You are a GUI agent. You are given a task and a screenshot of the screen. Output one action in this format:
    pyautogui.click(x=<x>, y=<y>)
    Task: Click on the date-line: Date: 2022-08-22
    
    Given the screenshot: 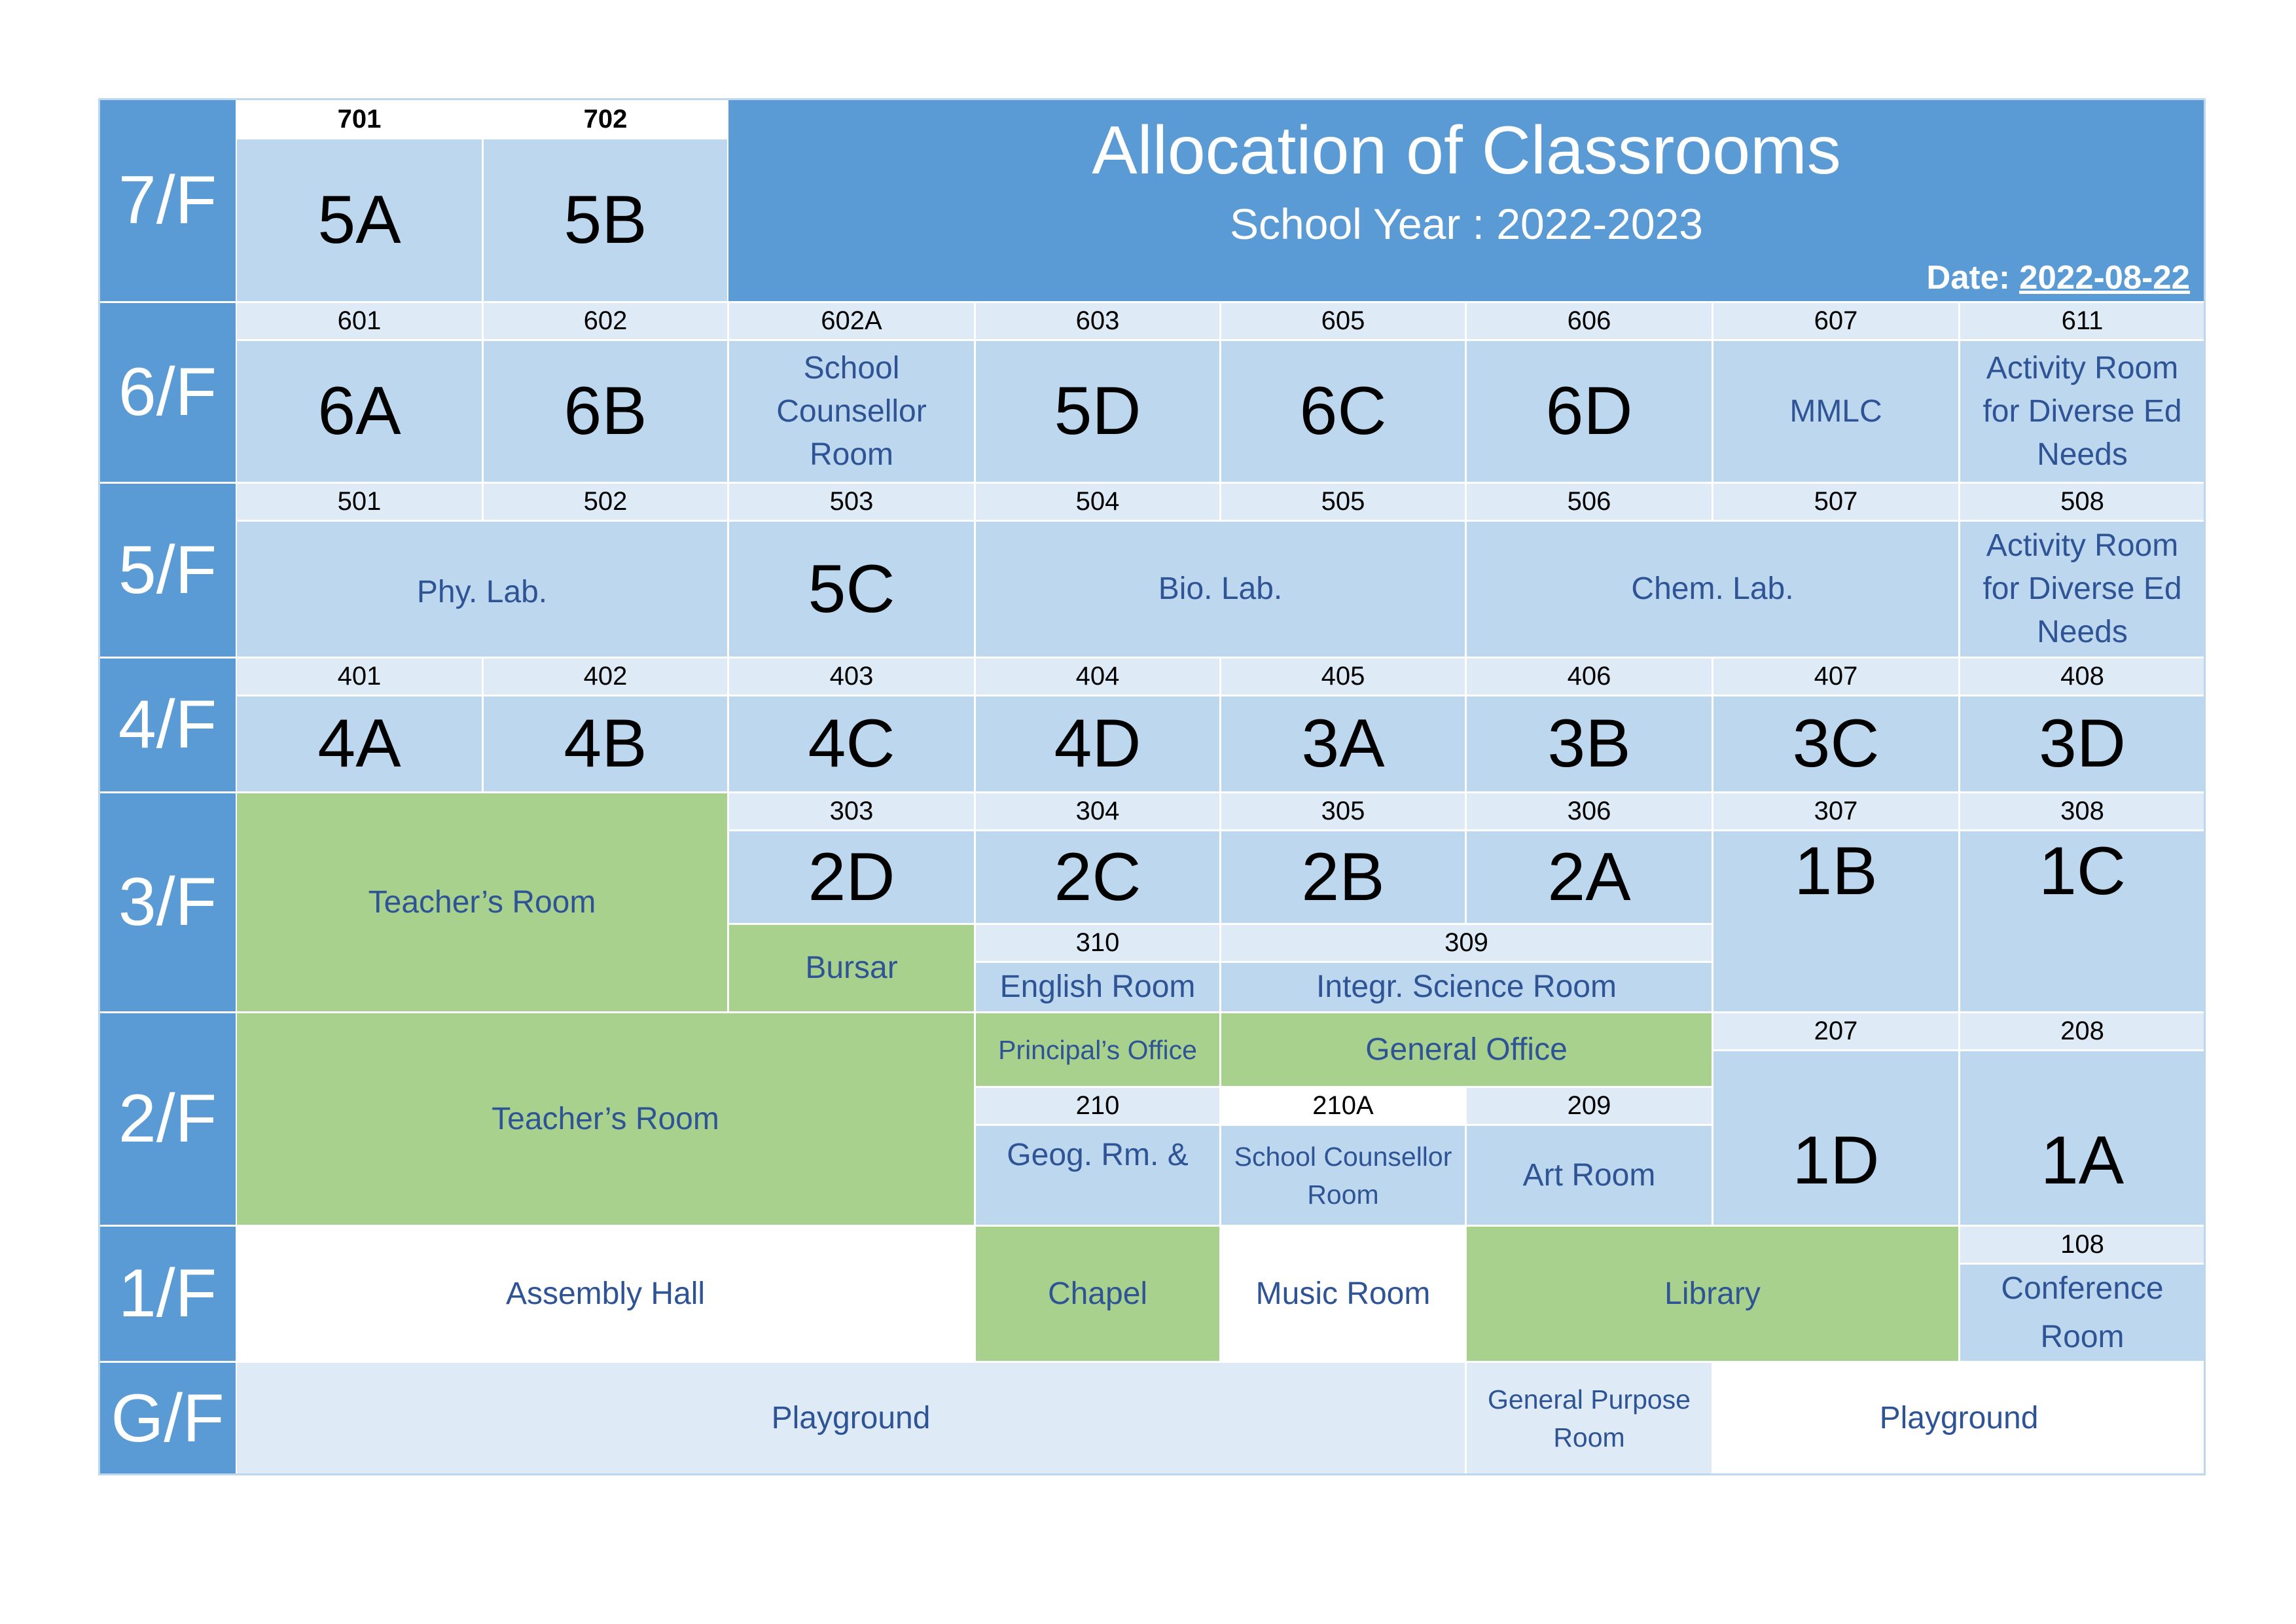 What is the action you would take?
    pyautogui.click(x=2058, y=277)
    